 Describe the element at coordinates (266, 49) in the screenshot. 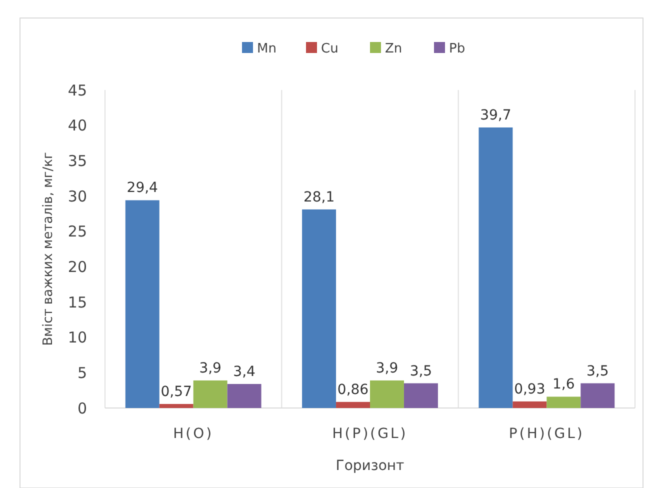

I see `legend-label: Mn` at that location.